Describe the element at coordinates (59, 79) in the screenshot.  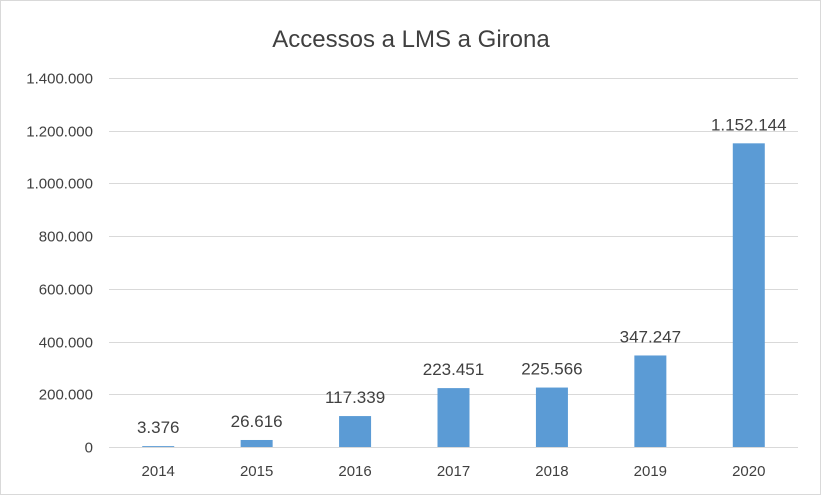
I see `y-tick-label: 1.400.000` at that location.